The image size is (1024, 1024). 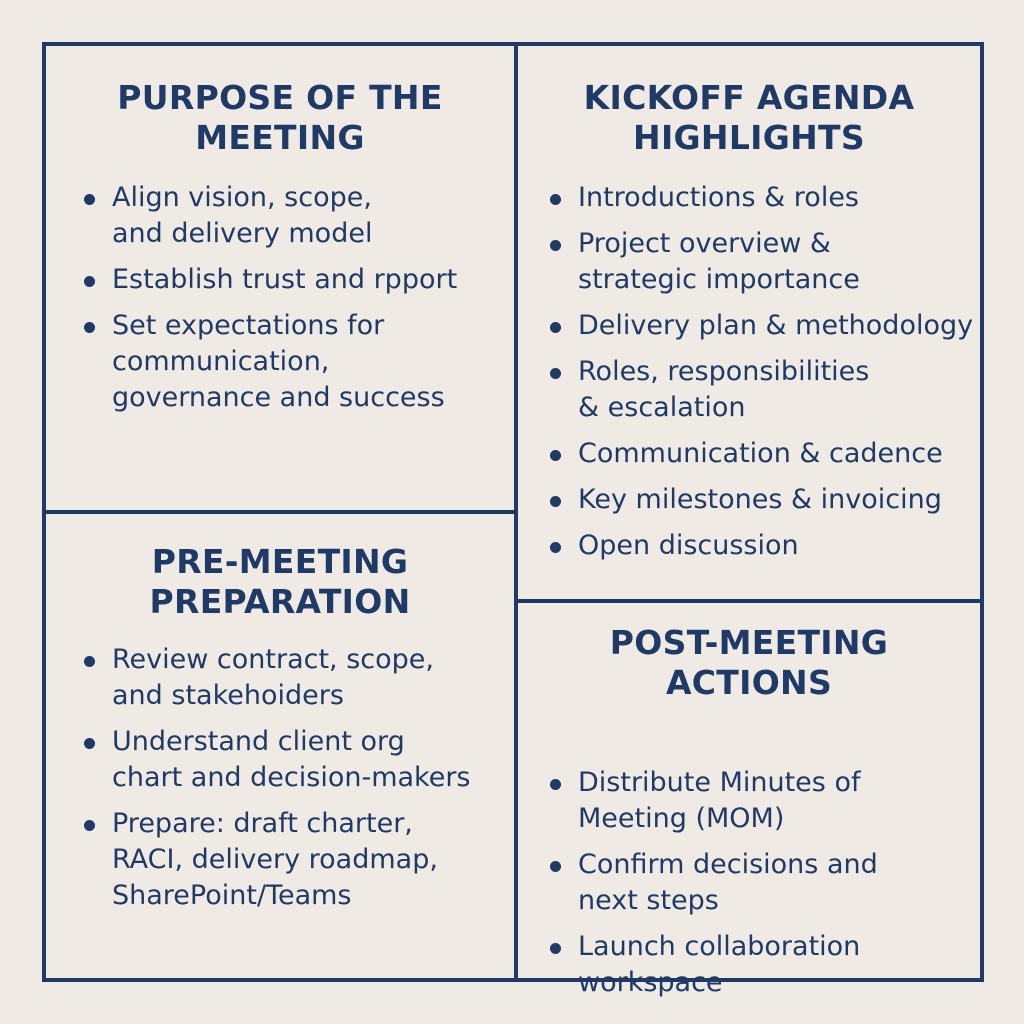 What do you see at coordinates (761, 546) in the screenshot?
I see `list-item: Open discussion` at bounding box center [761, 546].